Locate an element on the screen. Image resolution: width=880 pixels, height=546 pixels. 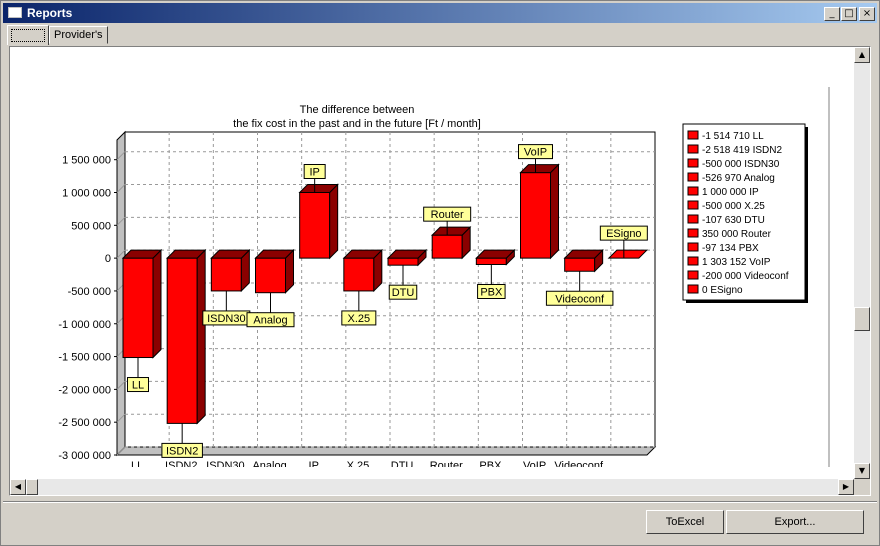
data-label: Videoconf is located at coordinates (580, 299).